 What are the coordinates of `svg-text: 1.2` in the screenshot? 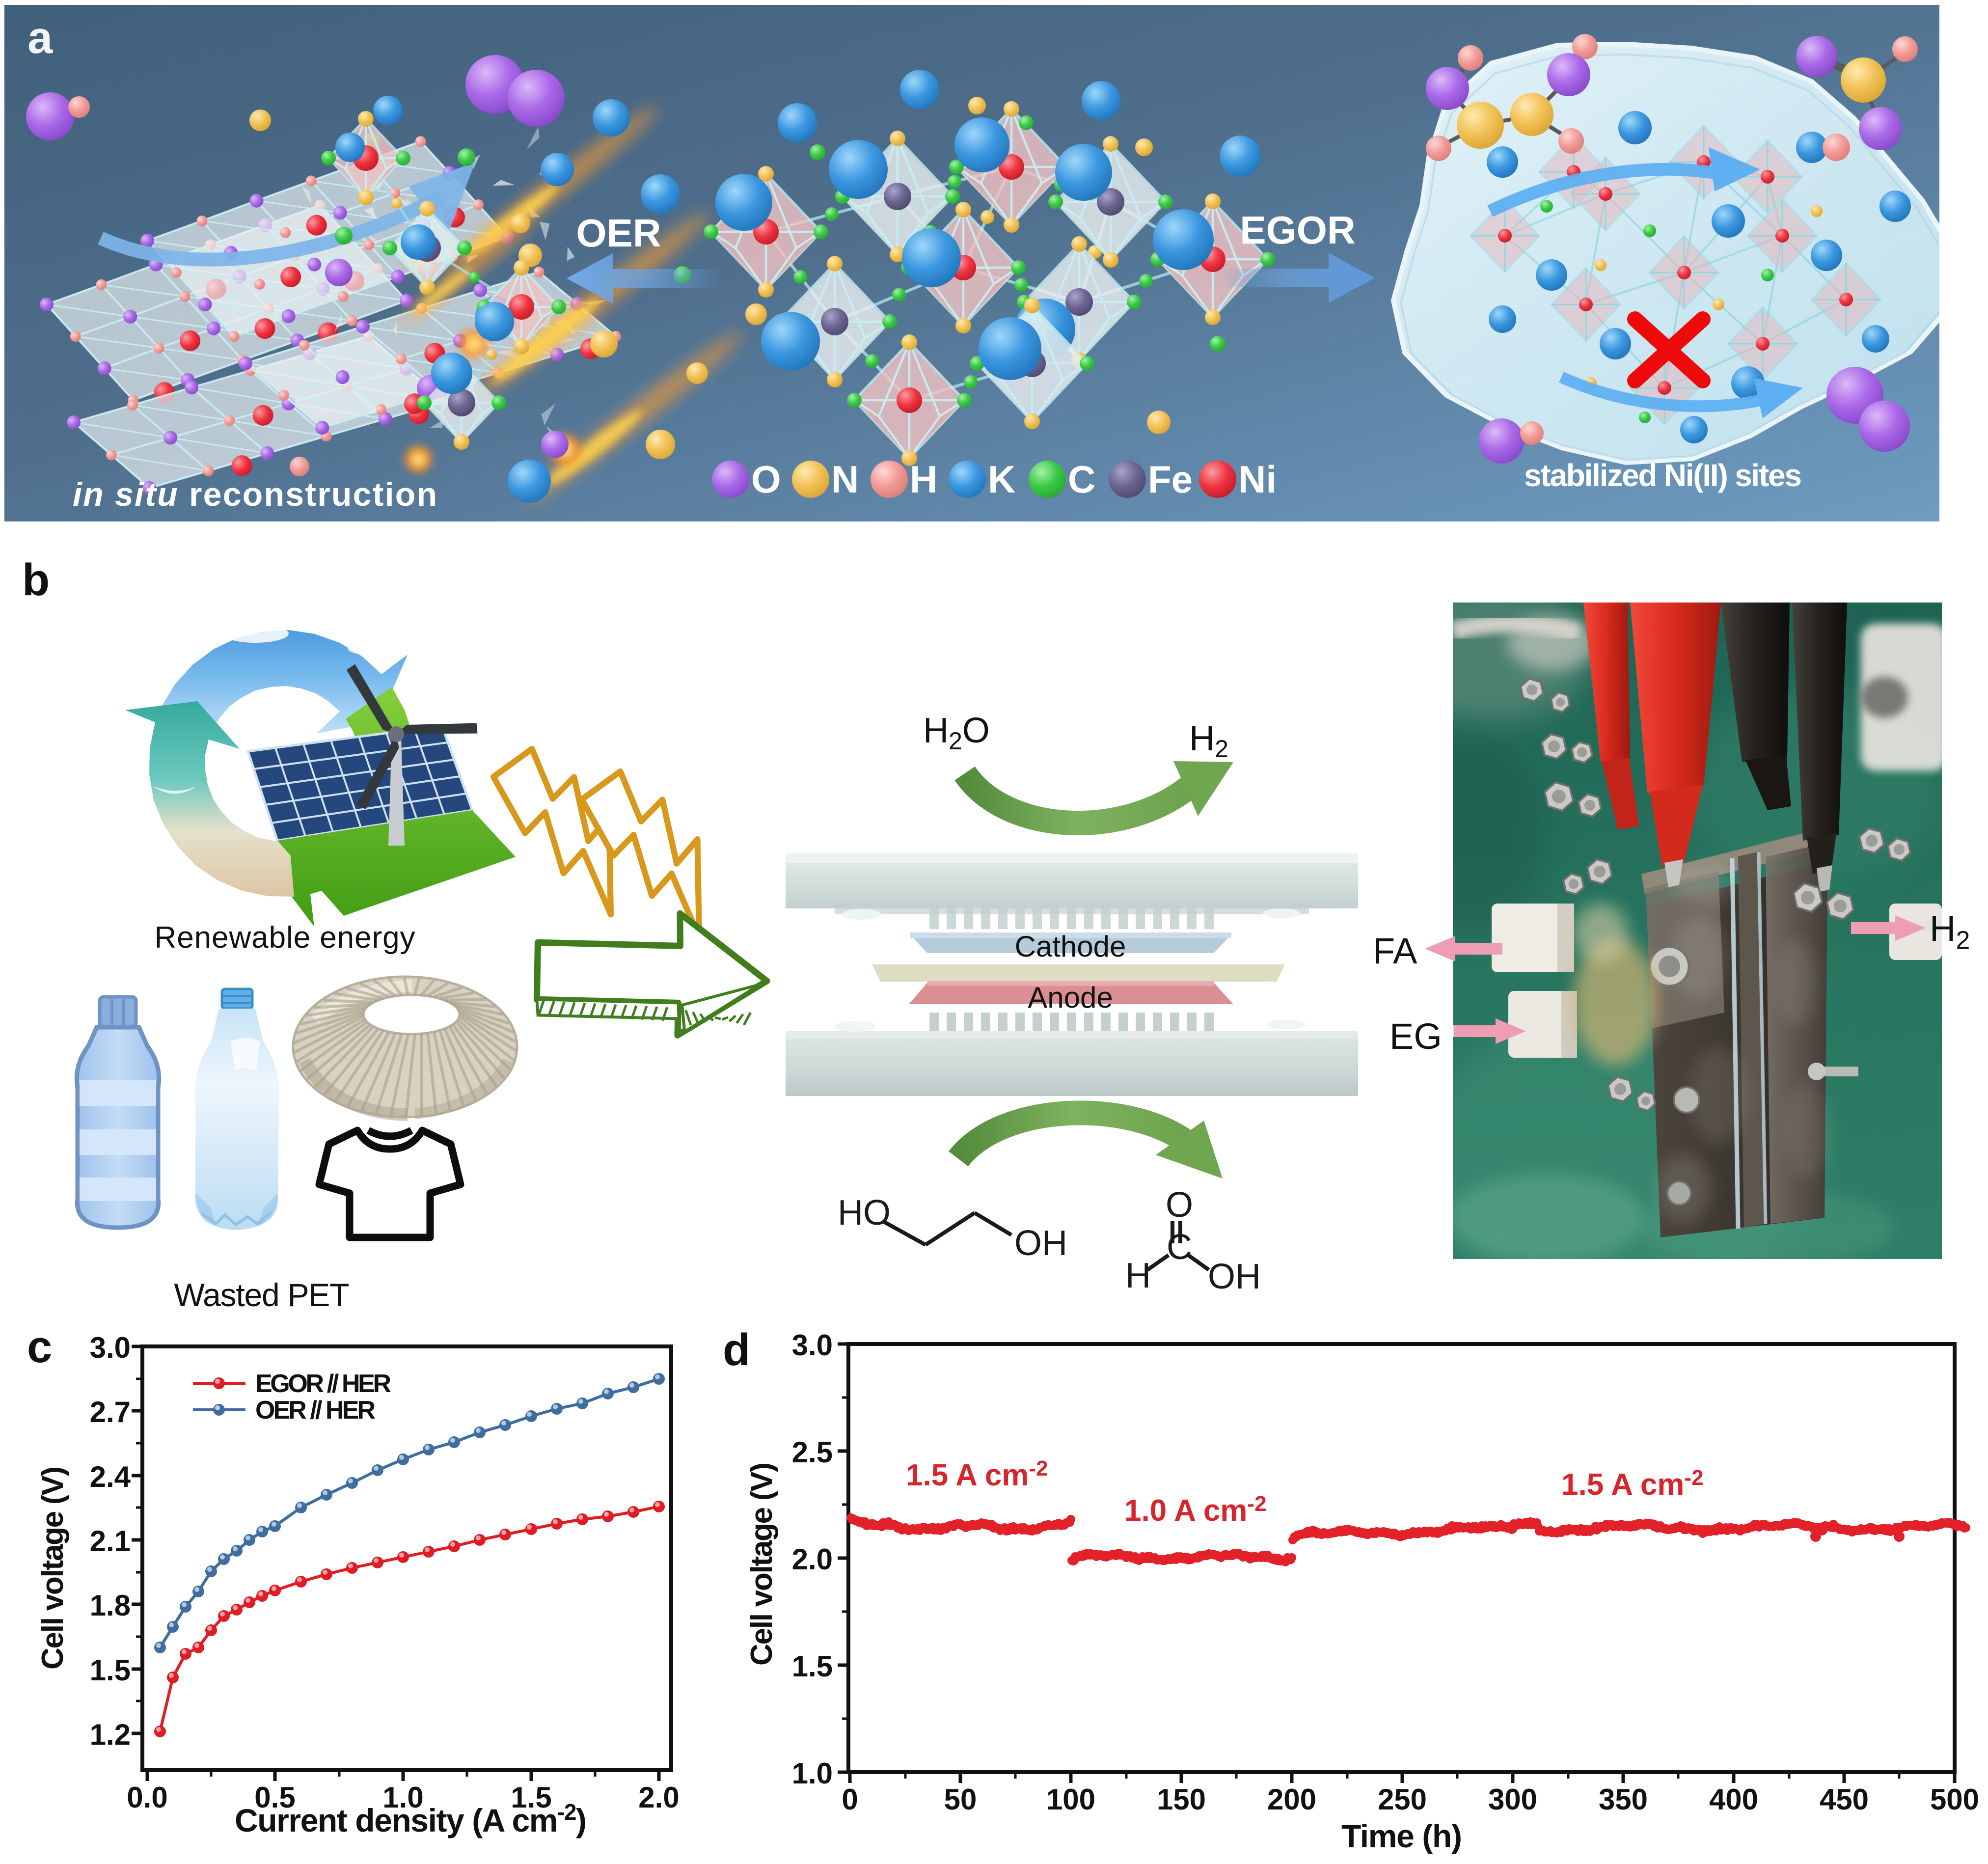 It's located at (111, 1734).